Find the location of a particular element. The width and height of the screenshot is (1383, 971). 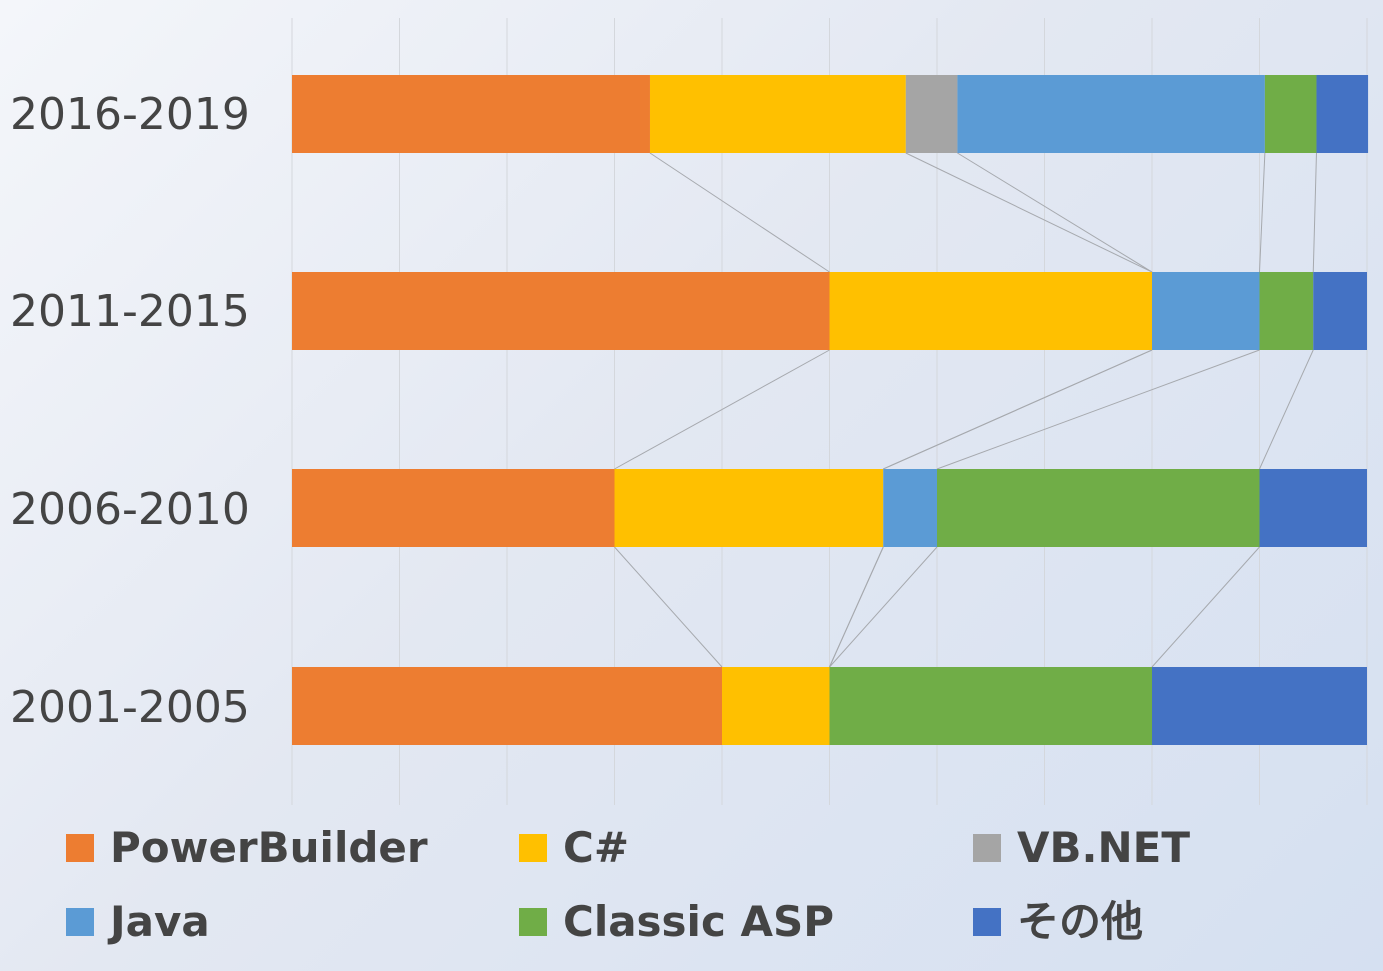

legend-item-java: Java is located at coordinates (138, 922).